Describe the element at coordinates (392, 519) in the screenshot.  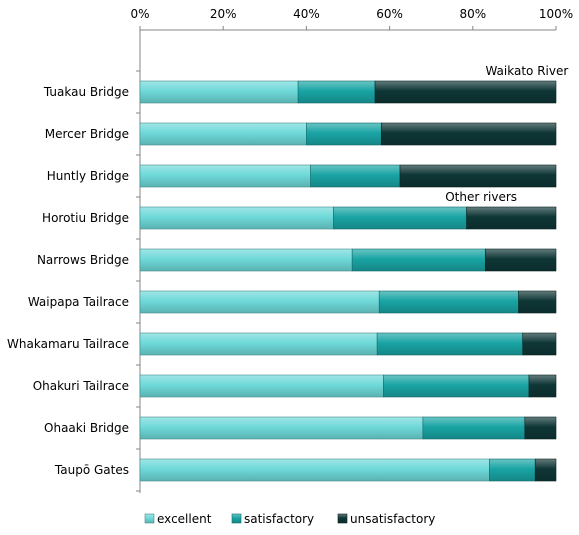
I see `legend-label-unsatisfactory: unsatisfactory` at that location.